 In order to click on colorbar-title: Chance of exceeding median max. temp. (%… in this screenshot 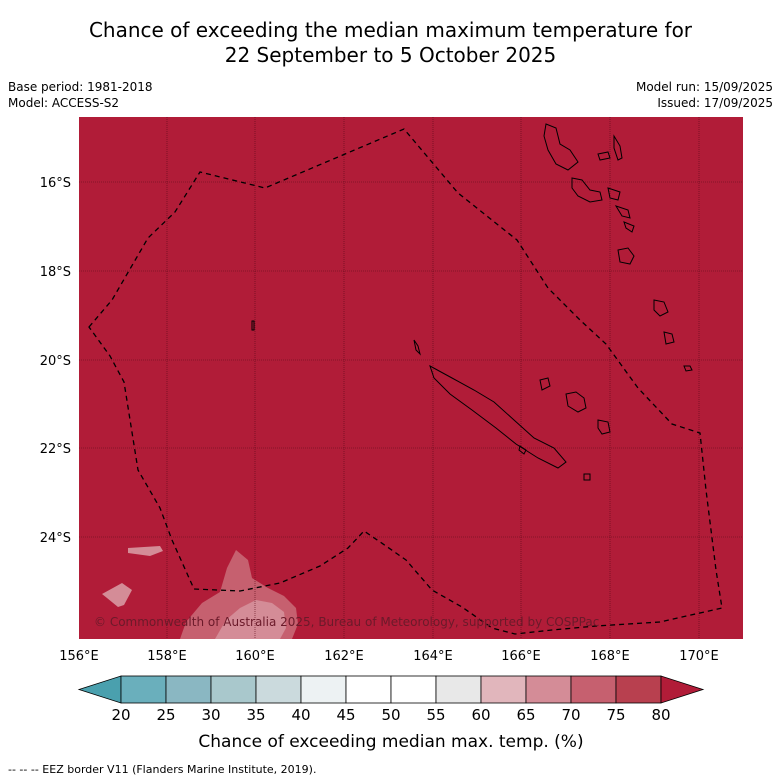, I will do `click(390, 742)`.